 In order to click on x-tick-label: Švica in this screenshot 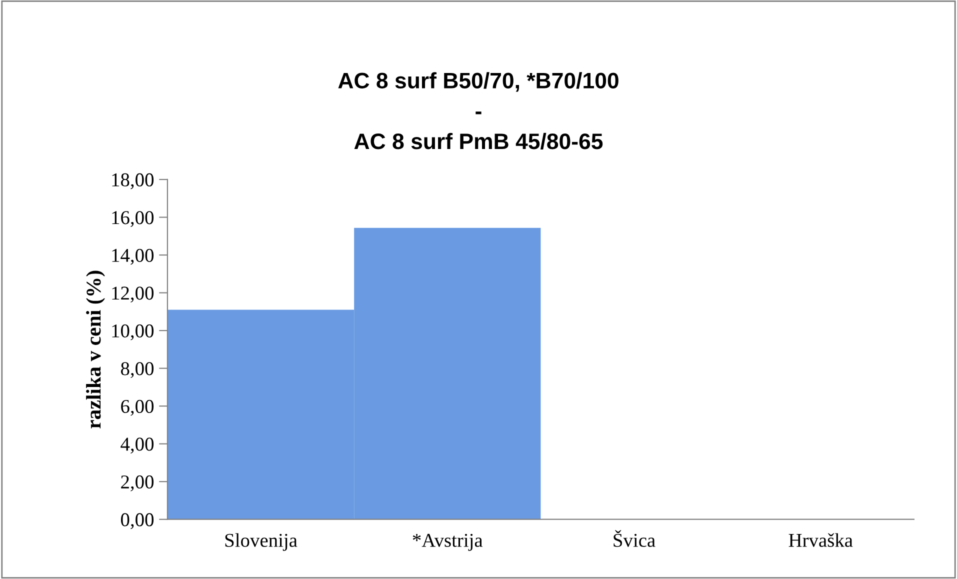, I will do `click(635, 538)`.